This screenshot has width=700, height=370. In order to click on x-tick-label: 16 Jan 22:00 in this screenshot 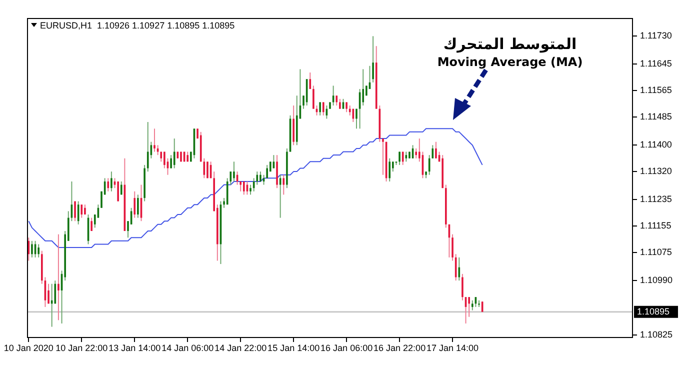, I will do `click(400, 347)`.